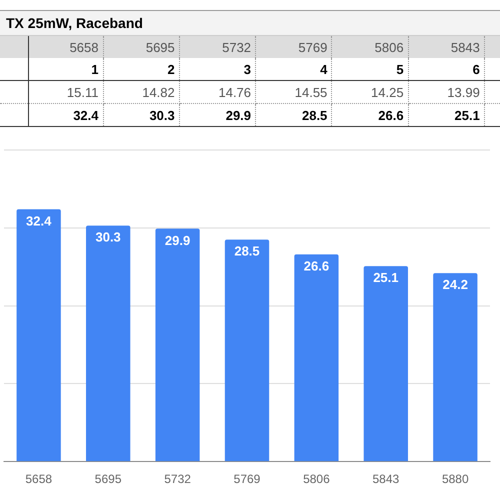 The height and width of the screenshot is (500, 500). Describe the element at coordinates (465, 47) in the screenshot. I see `category-label: 5843` at that location.